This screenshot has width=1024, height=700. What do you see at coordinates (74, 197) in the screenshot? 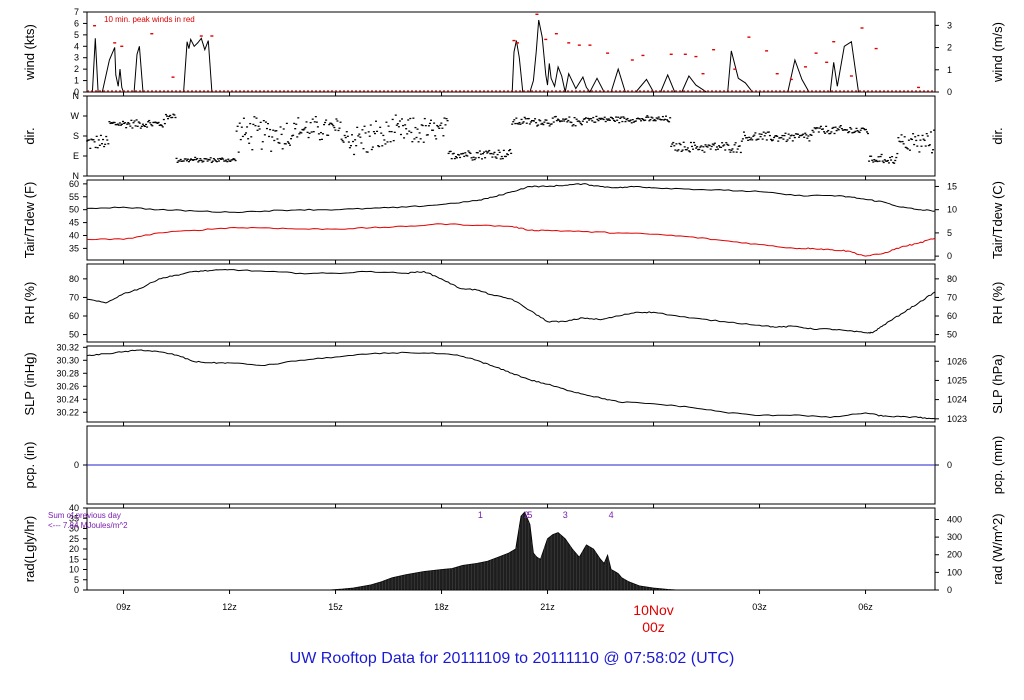
I see `y-tick-label: 55` at bounding box center [74, 197].